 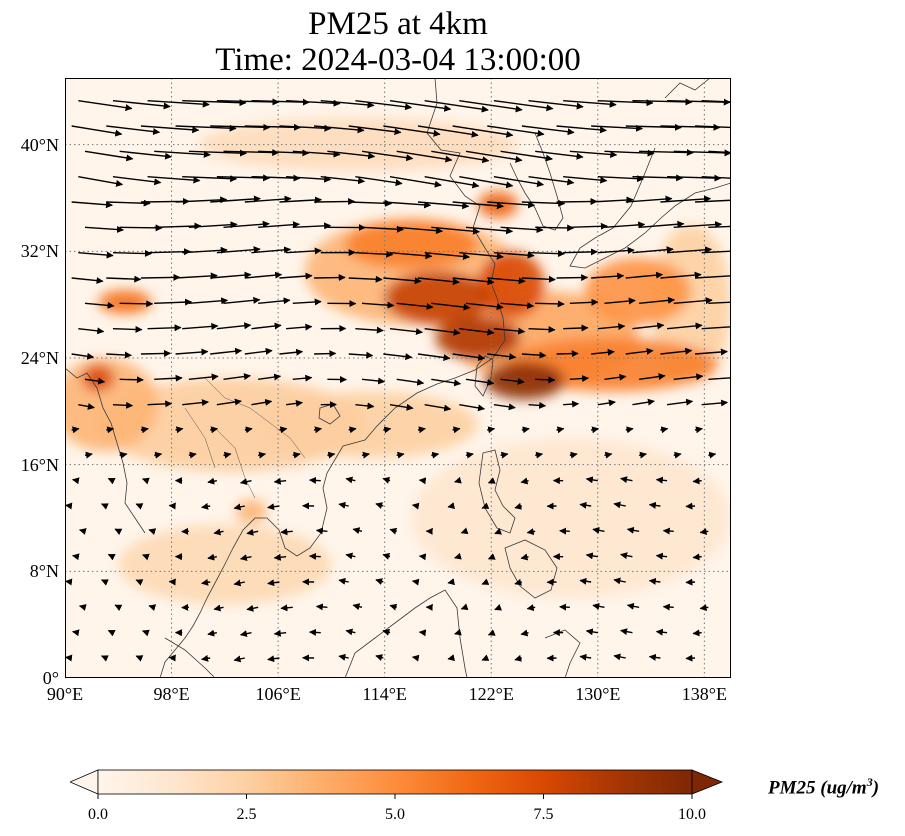 What do you see at coordinates (650, 208) in the screenshot?
I see `coastline-japan` at bounding box center [650, 208].